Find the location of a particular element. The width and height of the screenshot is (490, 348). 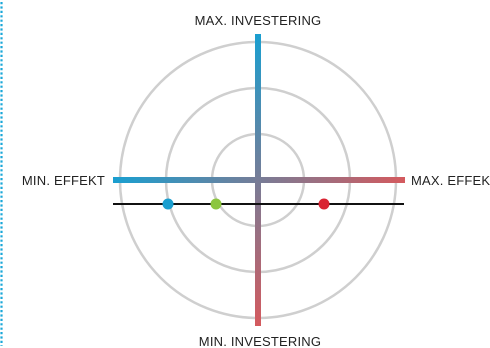

label-top: MAX. INVESTERING is located at coordinates (258, 20).